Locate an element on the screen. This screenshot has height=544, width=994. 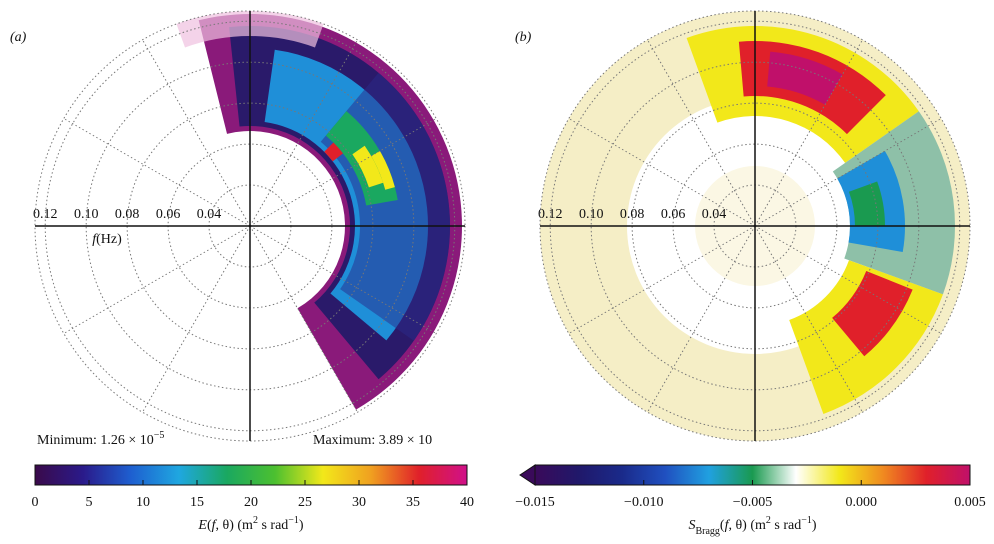
colorbar-tick-label: 25 is located at coordinates (305, 502).